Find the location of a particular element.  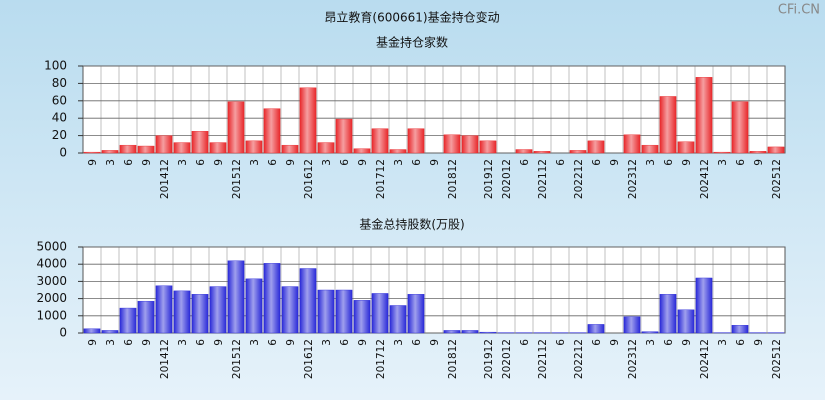

y-tick-label: 40 is located at coordinates (59, 118).